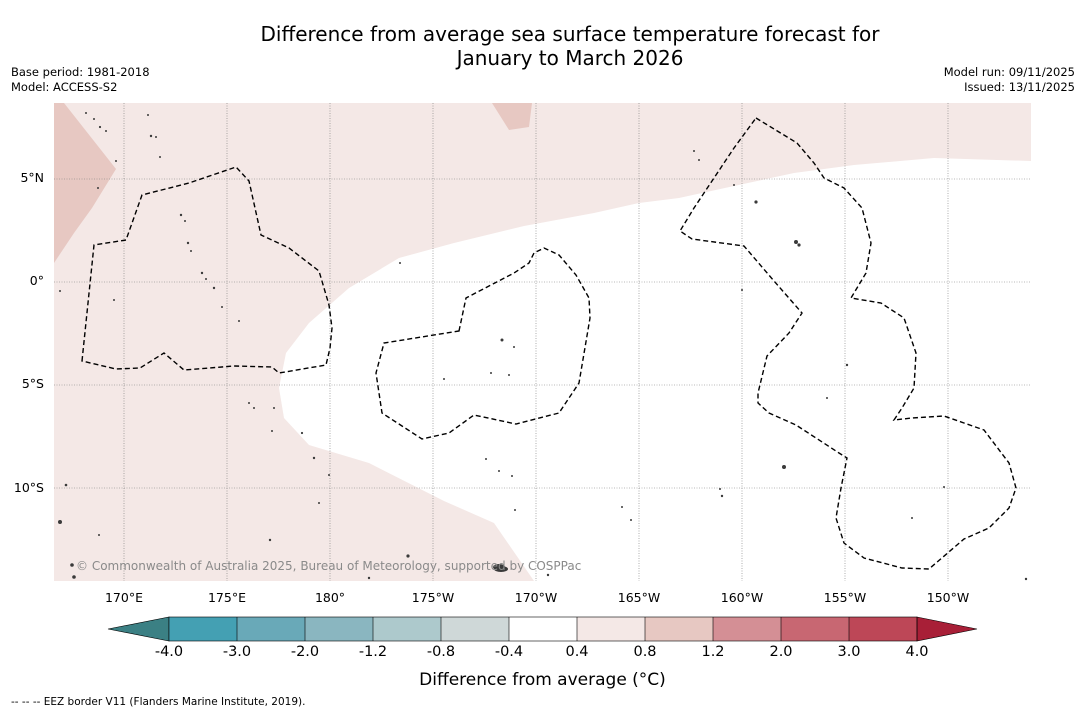 This screenshot has height=713, width=1085. I want to click on lon-label-170w: 170°W, so click(536, 597).